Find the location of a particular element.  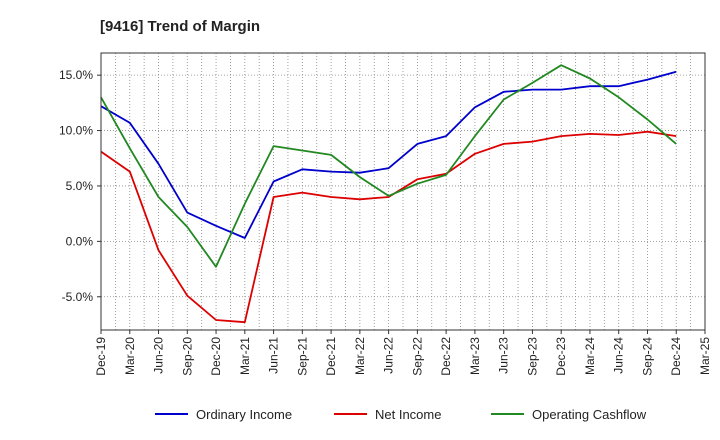

x-tick-label: Mar-21 is located at coordinates (245, 356).